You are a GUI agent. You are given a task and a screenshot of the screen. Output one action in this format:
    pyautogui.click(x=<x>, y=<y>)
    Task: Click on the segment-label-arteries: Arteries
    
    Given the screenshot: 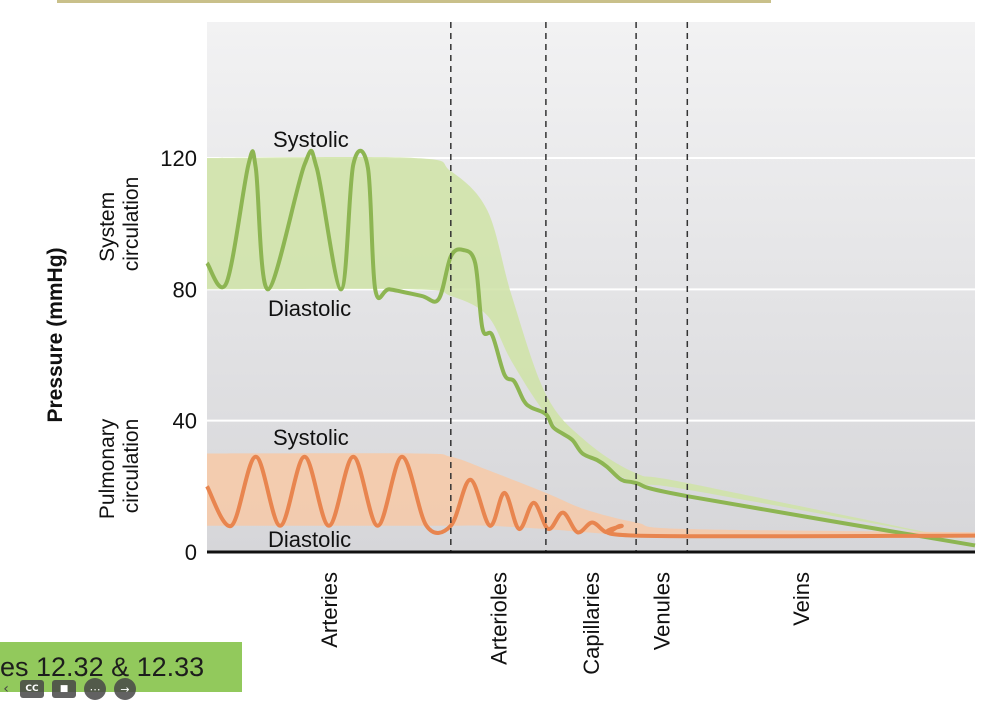 What is the action you would take?
    pyautogui.click(x=329, y=610)
    